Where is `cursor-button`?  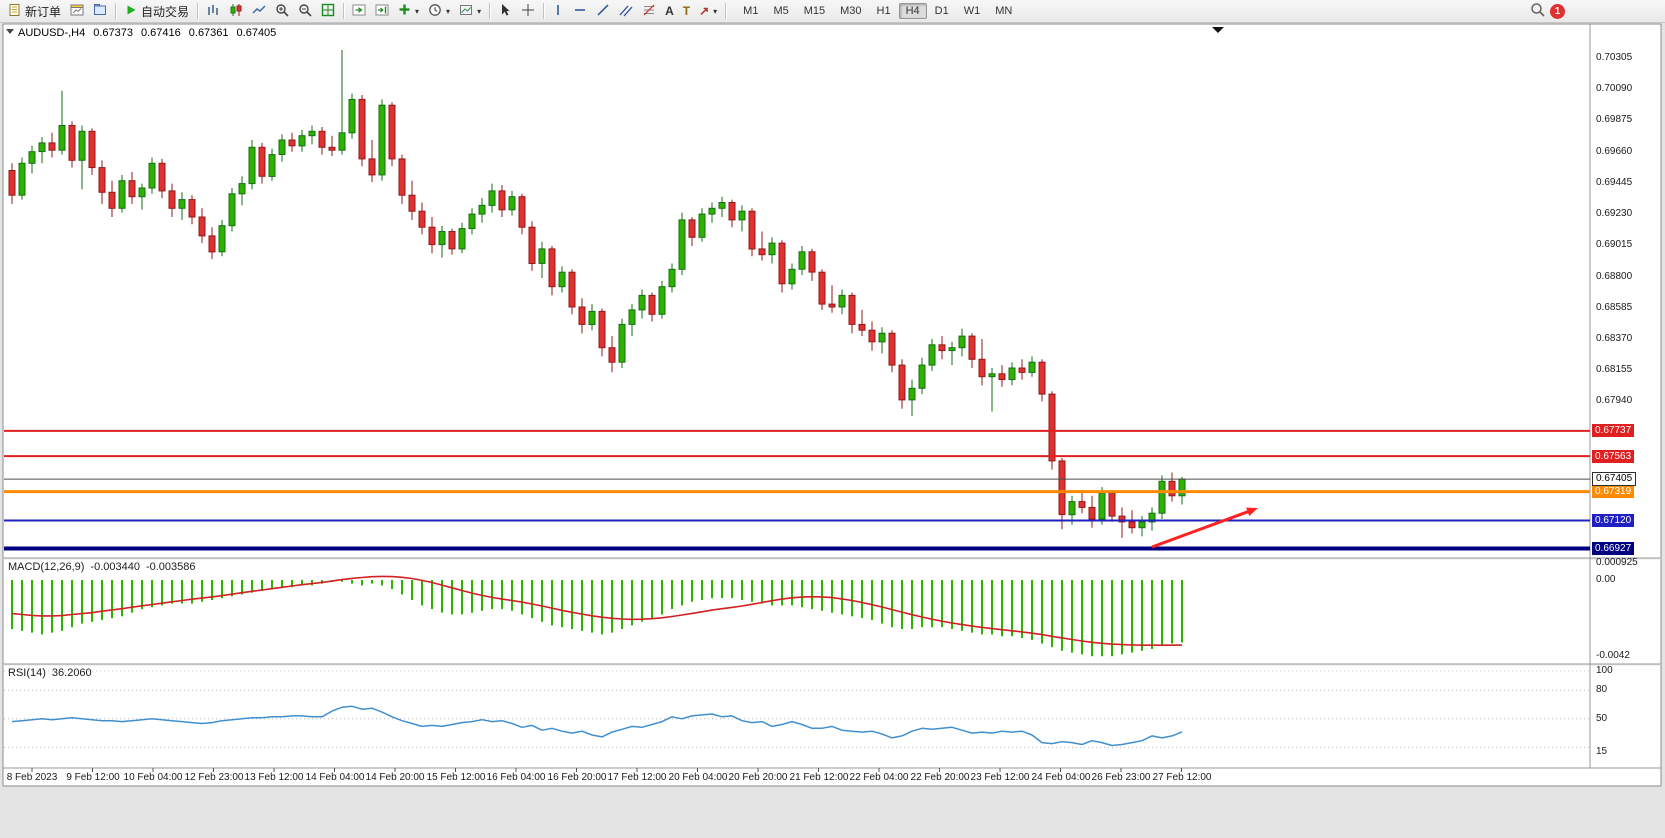
cursor-button is located at coordinates (505, 11).